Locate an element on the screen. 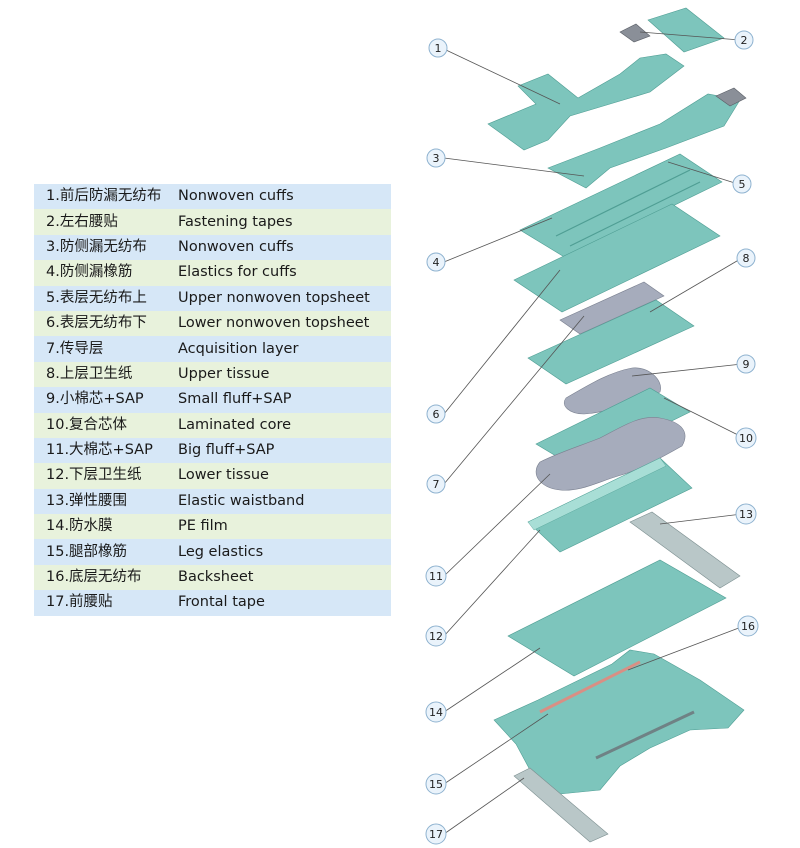 The height and width of the screenshot is (848, 800). legend-row: 12.下层卫生纸 Lower tissue is located at coordinates (212, 476).